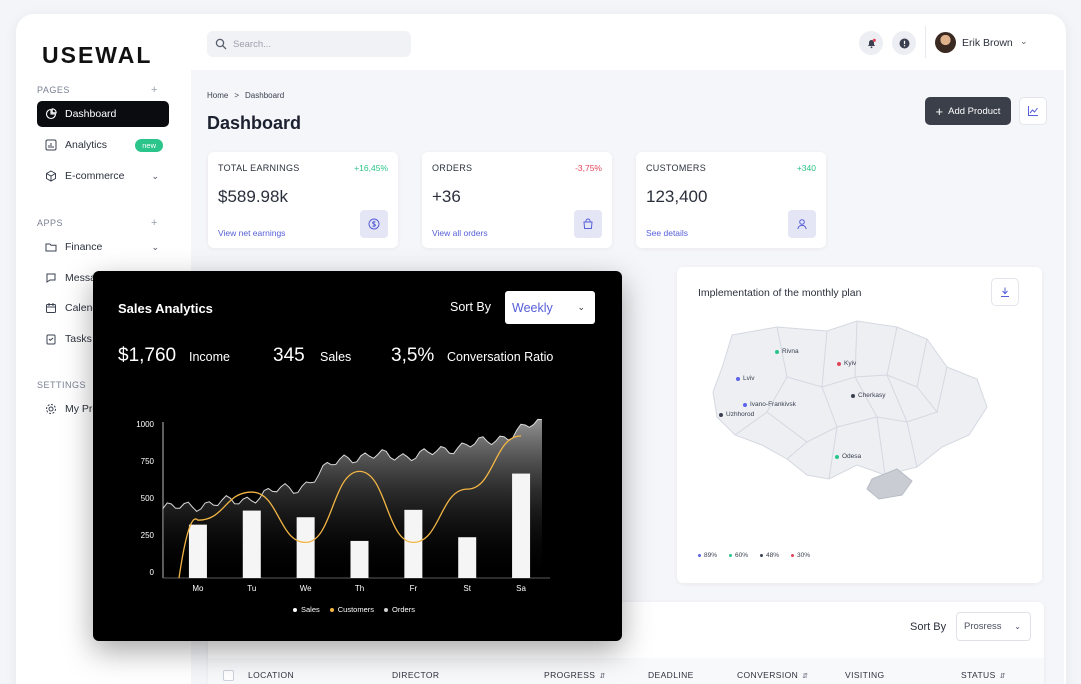 This screenshot has width=1081, height=684. Describe the element at coordinates (500, 357) in the screenshot. I see `conversion-label: Conversation Ratio` at that location.